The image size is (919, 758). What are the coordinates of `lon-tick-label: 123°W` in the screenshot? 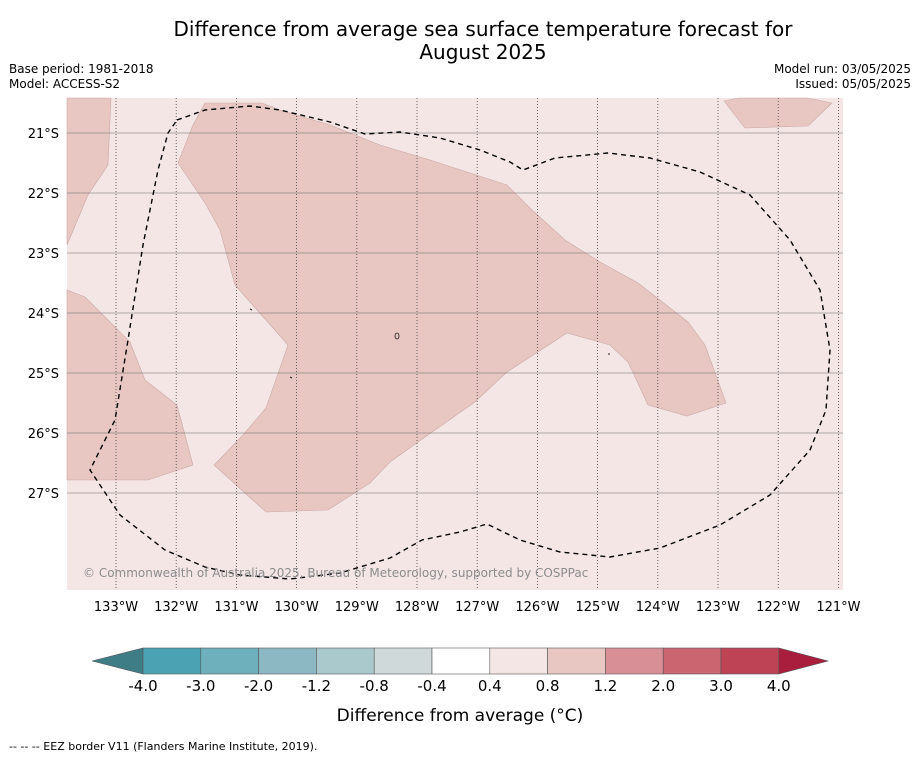 It's located at (718, 607).